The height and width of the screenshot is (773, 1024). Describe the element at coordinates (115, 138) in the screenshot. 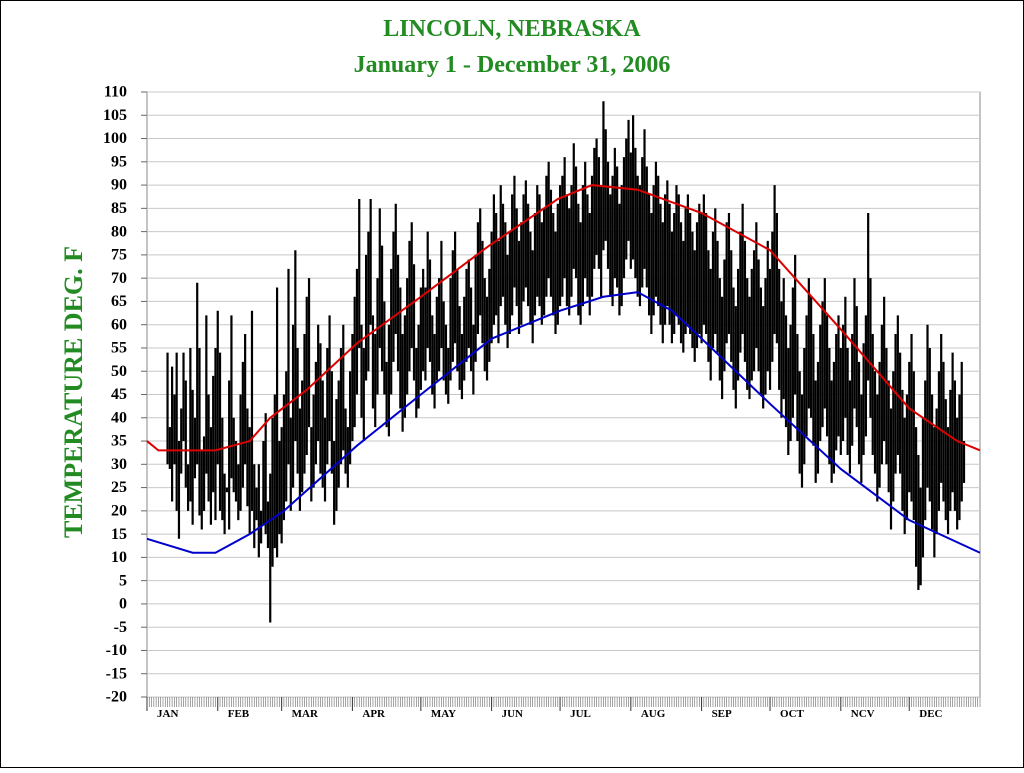

I see `y-tick-label: 100` at that location.